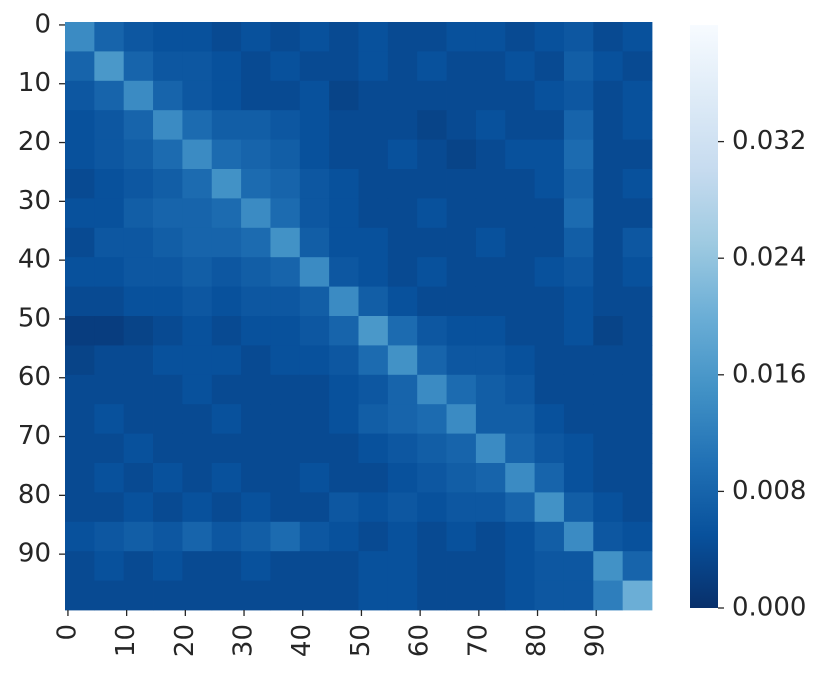 This screenshot has height=676, width=831. What do you see at coordinates (769, 374) in the screenshot?
I see `colorbar-tick-label: 0.016` at bounding box center [769, 374].